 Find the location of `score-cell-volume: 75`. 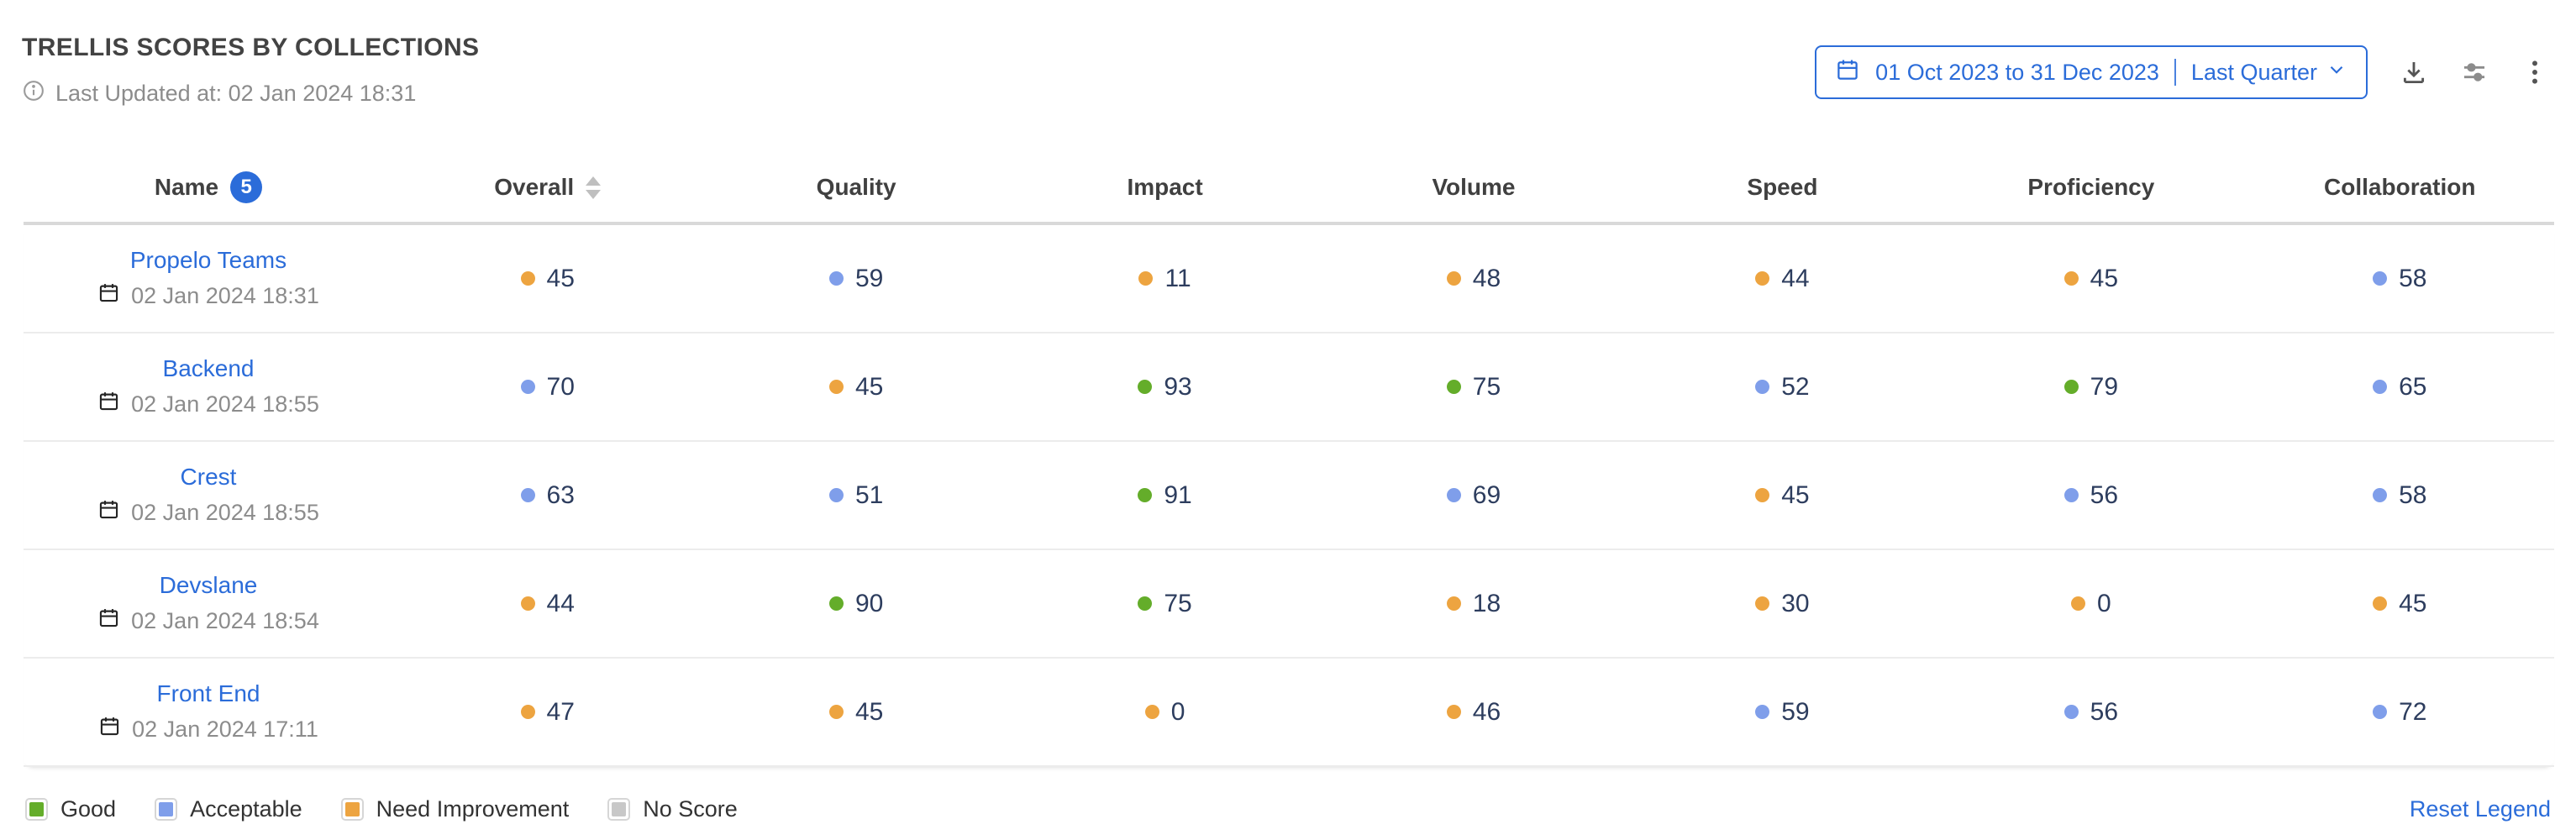

score-cell-volume: 75 is located at coordinates (1473, 387).